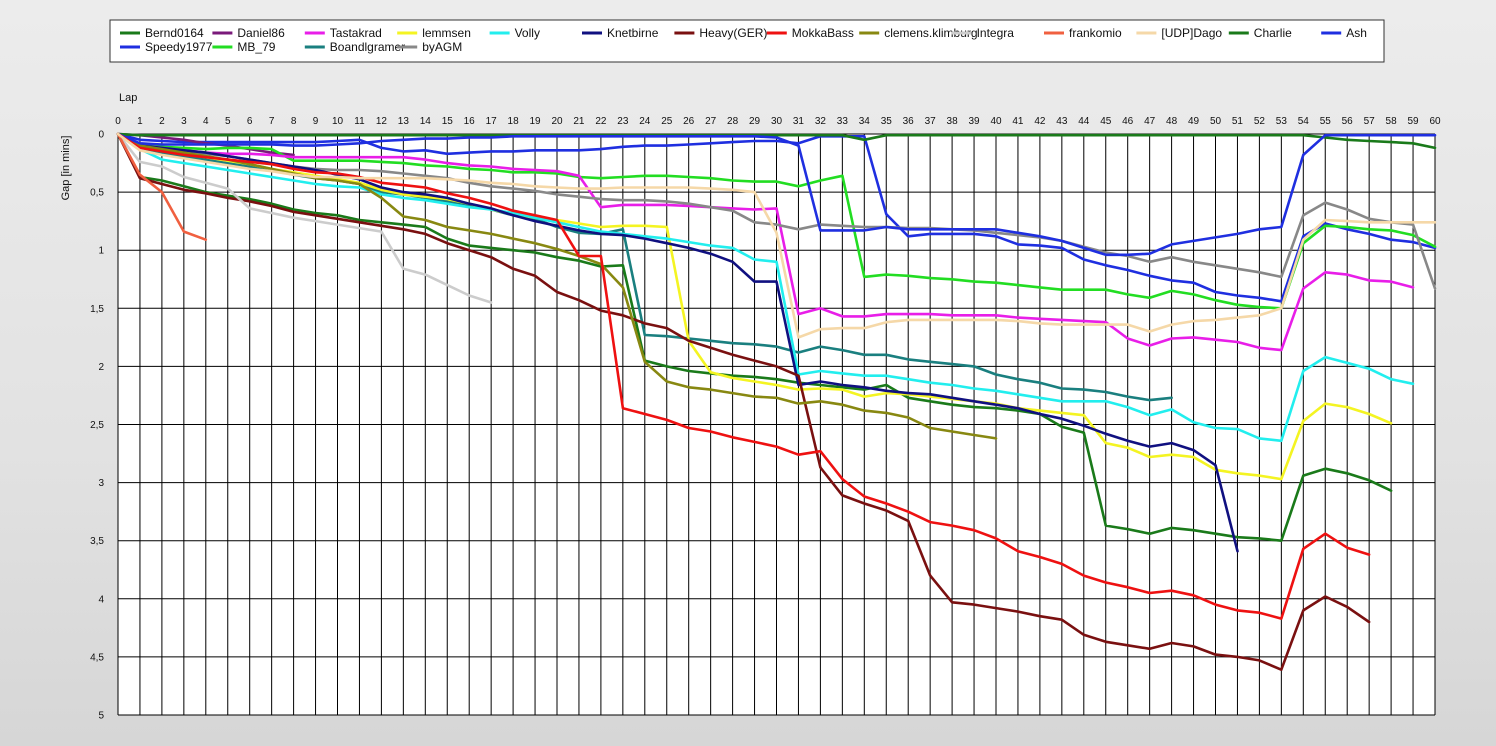 This screenshot has width=1496, height=746. Describe the element at coordinates (931, 121) in the screenshot. I see `x-tick-label: 37` at that location.